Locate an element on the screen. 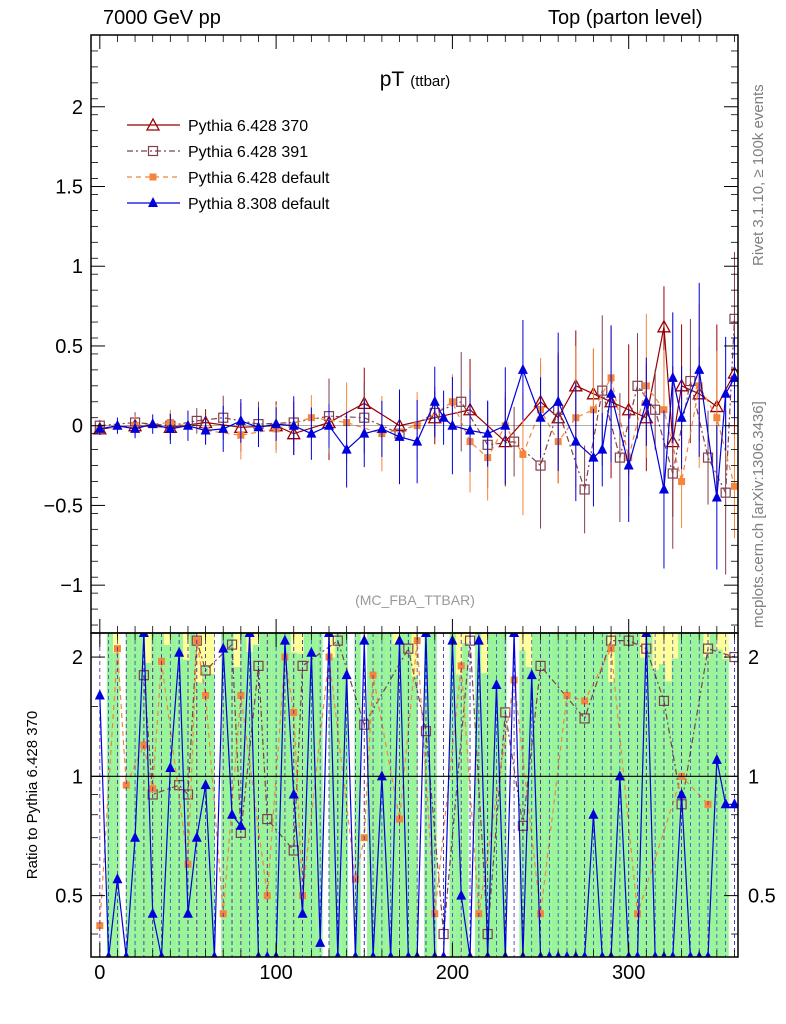 The image size is (786, 1024). analysis-watermark: (MC_FBA_TTBAR) is located at coordinates (415, 600).